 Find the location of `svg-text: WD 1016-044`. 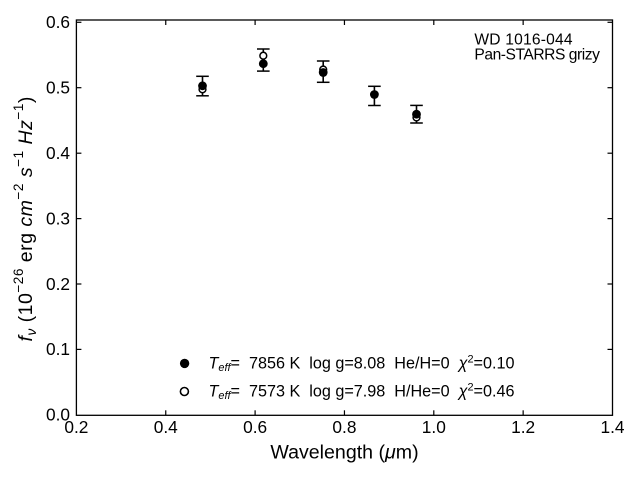

svg-text: WD 1016-044 is located at coordinates (523, 39).